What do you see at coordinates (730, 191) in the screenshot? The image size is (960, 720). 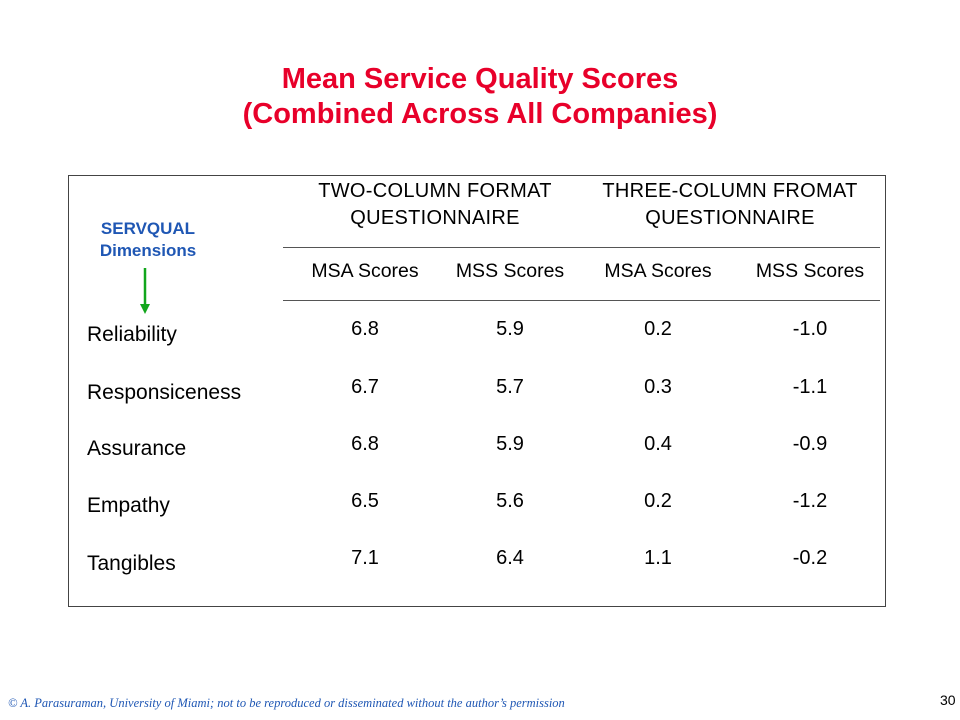 I see `group-header-three-column-line-1: THREE-COLUMN FROMAT` at bounding box center [730, 191].